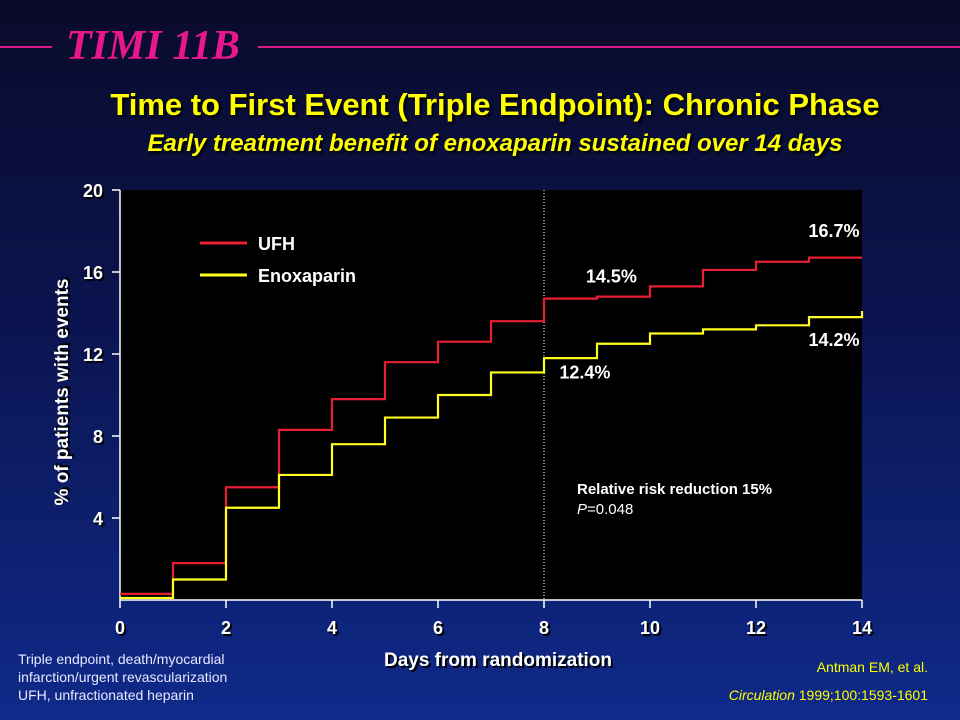 Image resolution: width=960 pixels, height=720 pixels. I want to click on x-tick-label: 12, so click(756, 628).